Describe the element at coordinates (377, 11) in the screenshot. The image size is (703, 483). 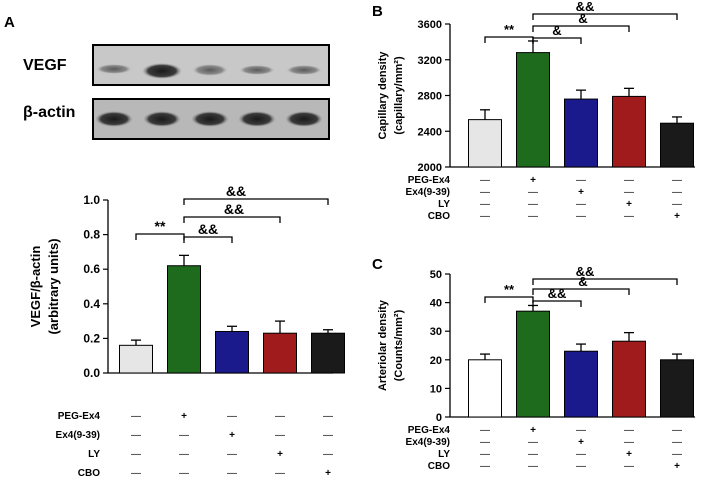
I see `panel-letter-b: B` at that location.